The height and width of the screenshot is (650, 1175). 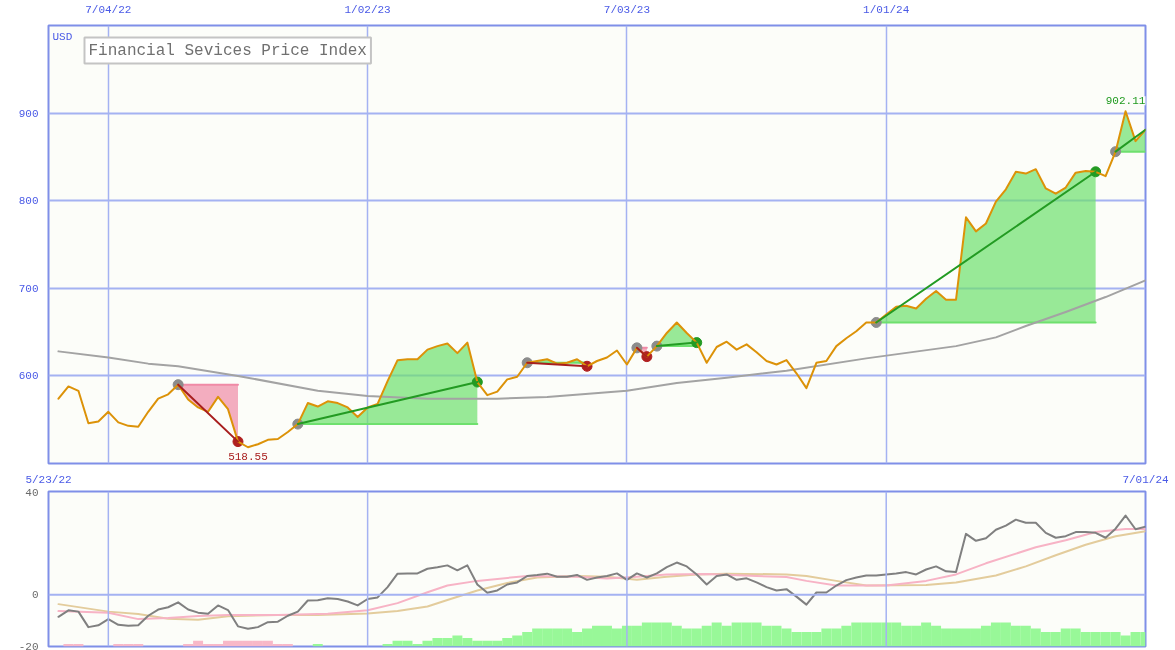 What do you see at coordinates (28, 376) in the screenshot?
I see `y-tick-label: 600` at bounding box center [28, 376].